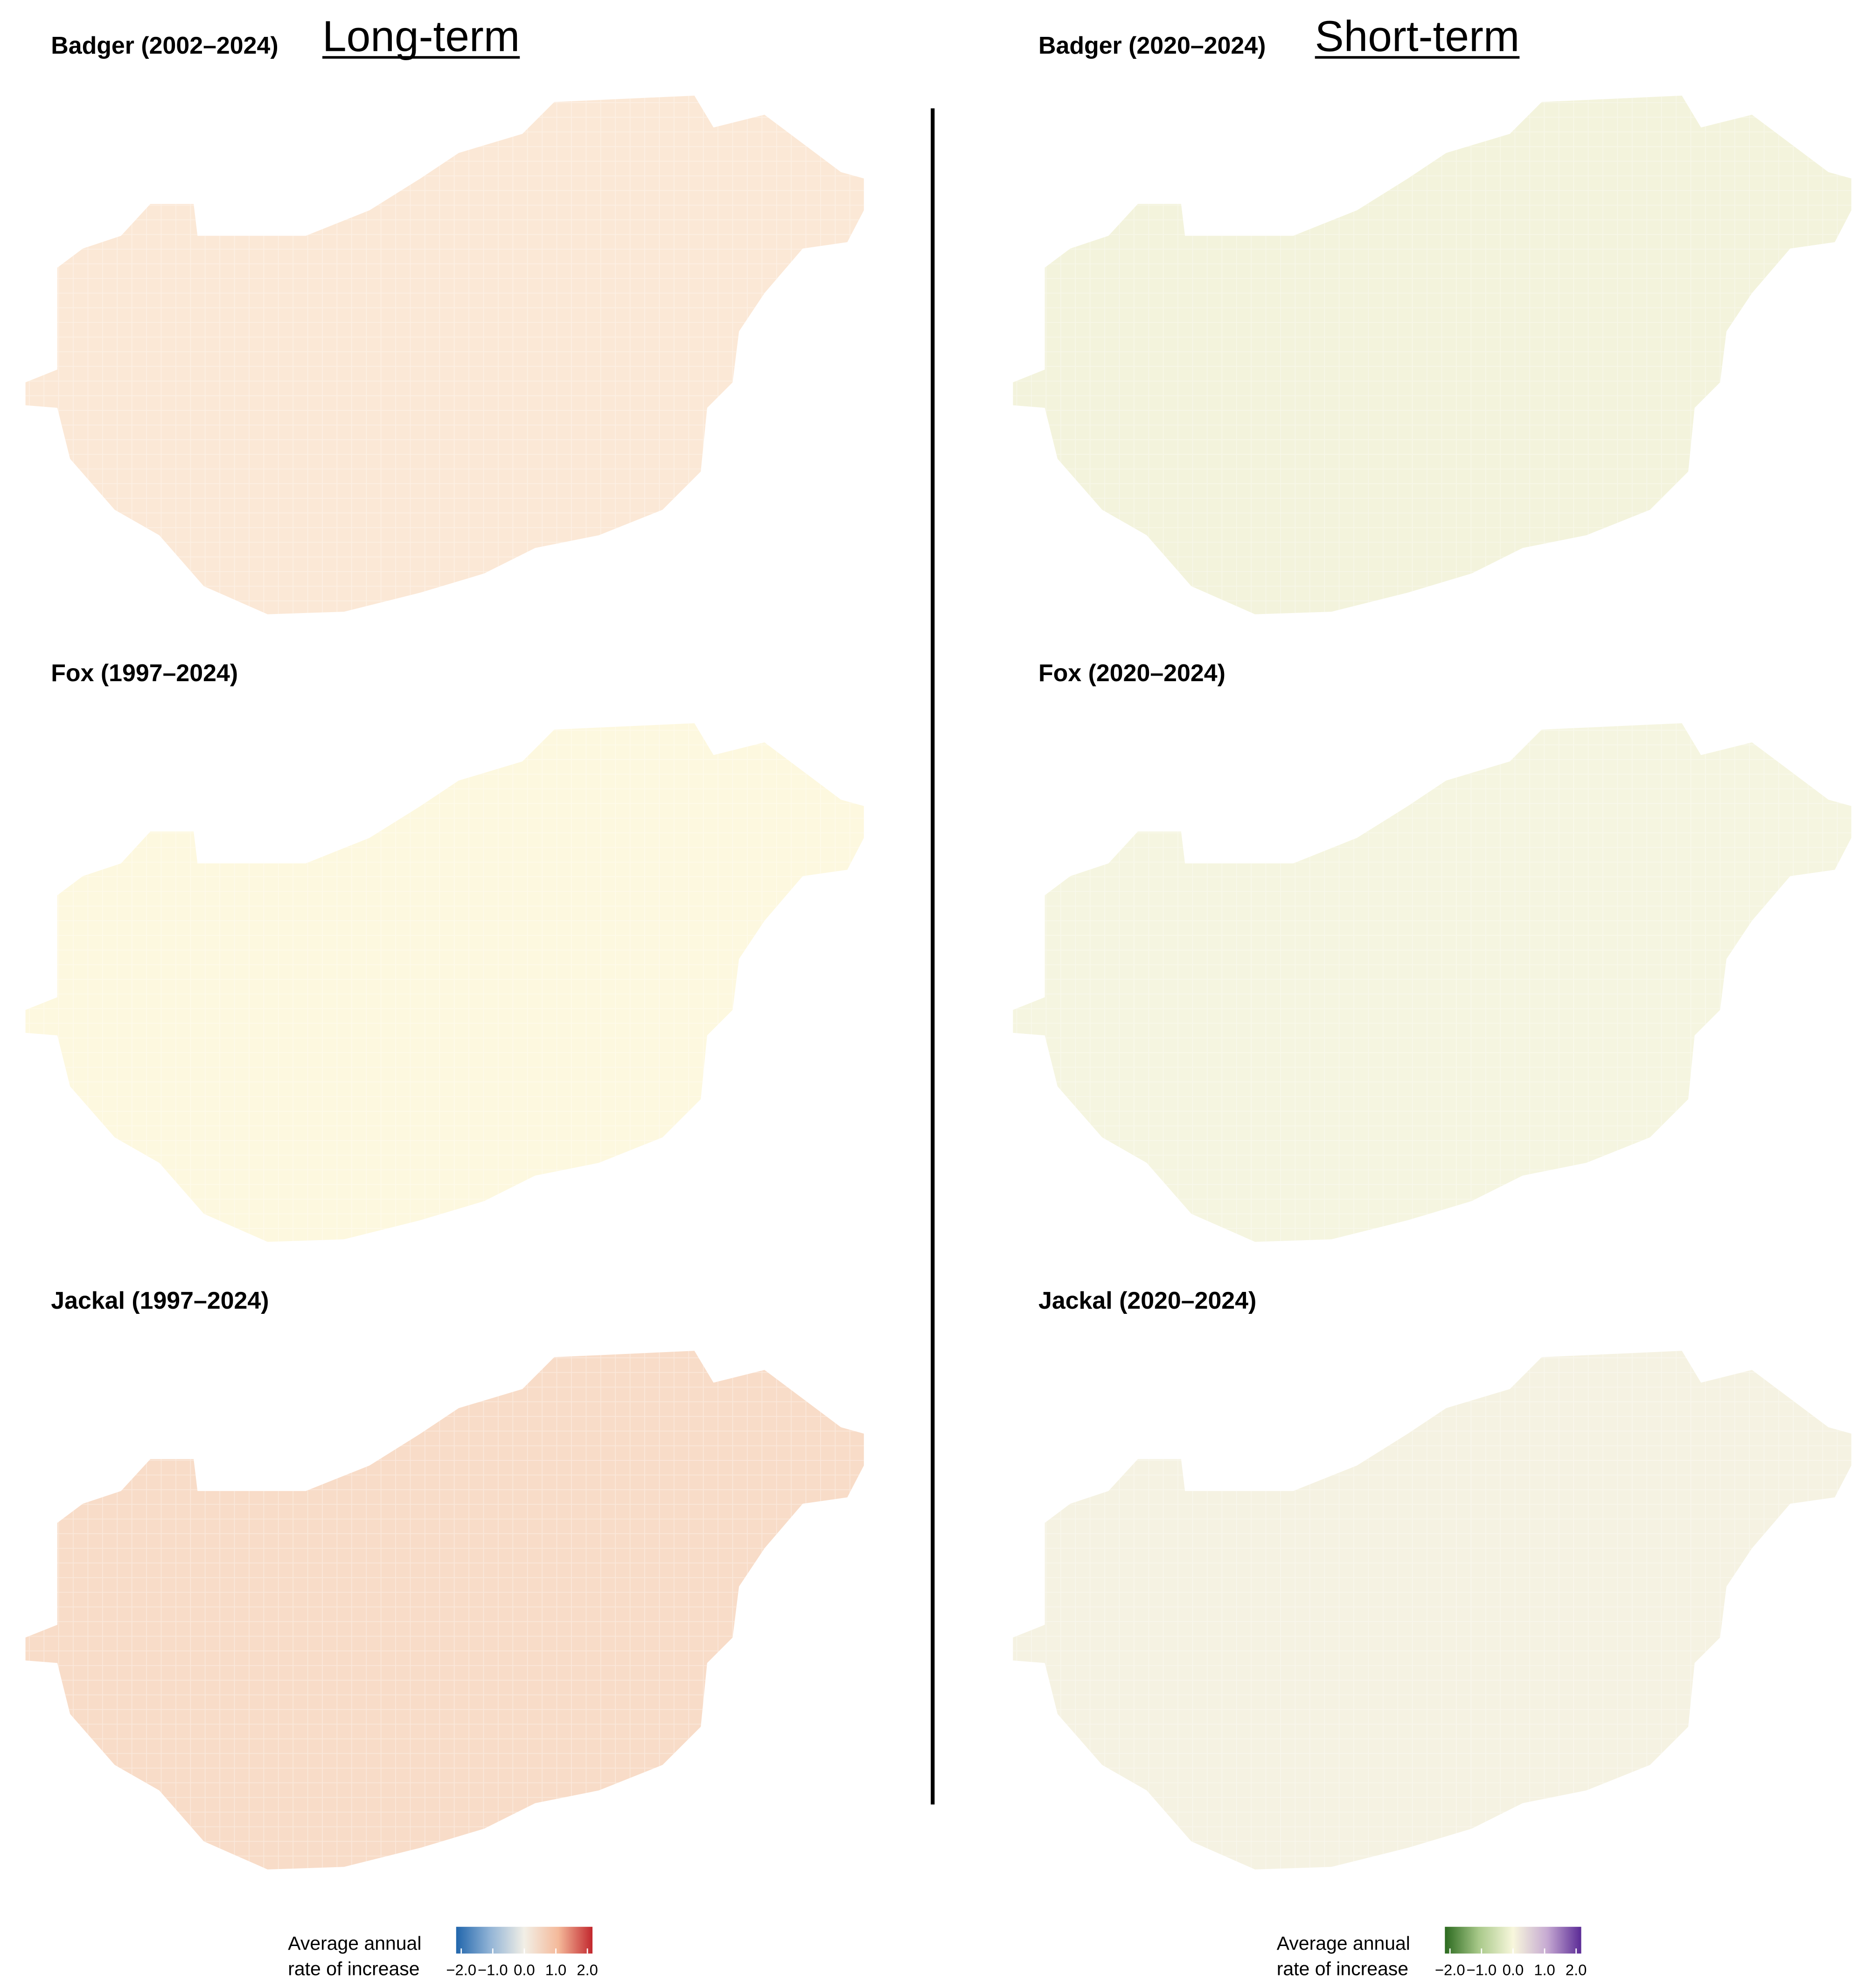 Image resolution: width=1873 pixels, height=1988 pixels. Describe the element at coordinates (144, 673) in the screenshot. I see `panel-title: Fox (1997–2024)` at that location.